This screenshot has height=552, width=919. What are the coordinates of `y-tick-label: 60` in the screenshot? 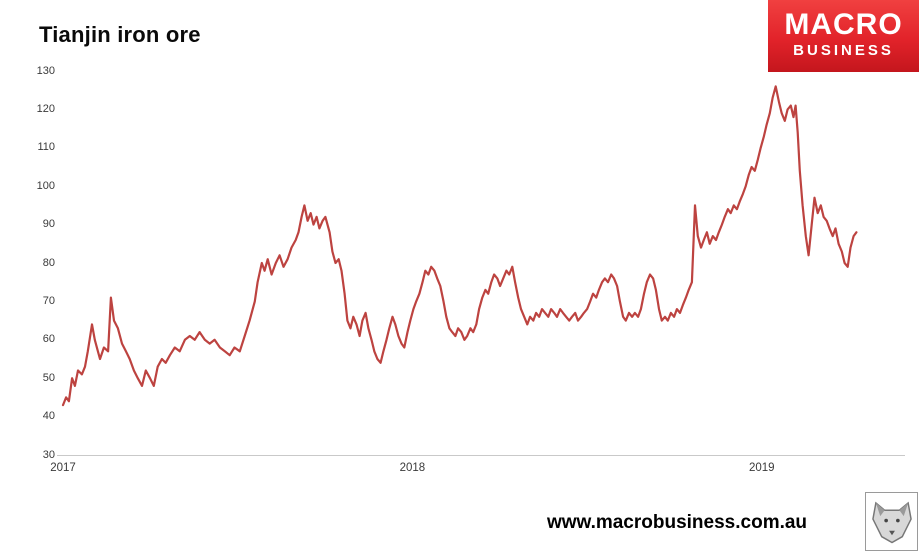 It's located at (48, 339).